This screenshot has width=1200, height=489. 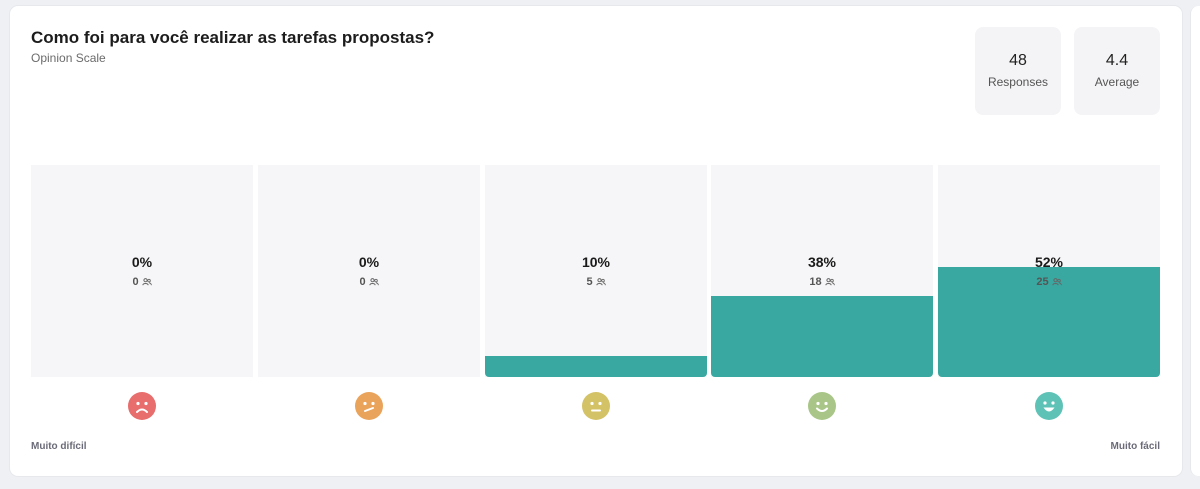 I want to click on scale-min-label: Muito difícil, so click(x=59, y=446).